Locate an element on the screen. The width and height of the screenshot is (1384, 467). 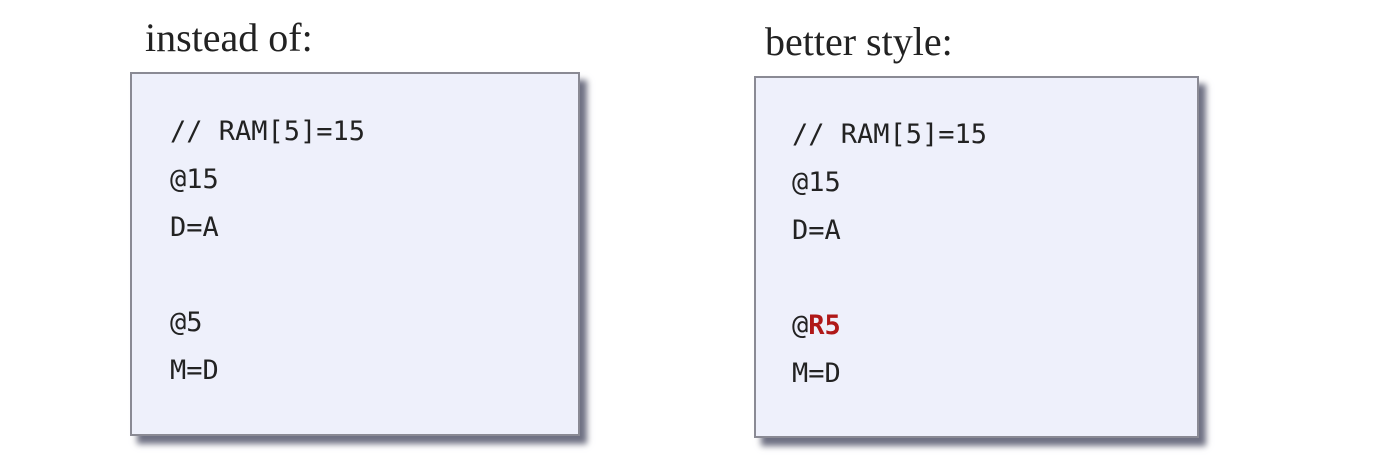
heading: better style: is located at coordinates (859, 41).